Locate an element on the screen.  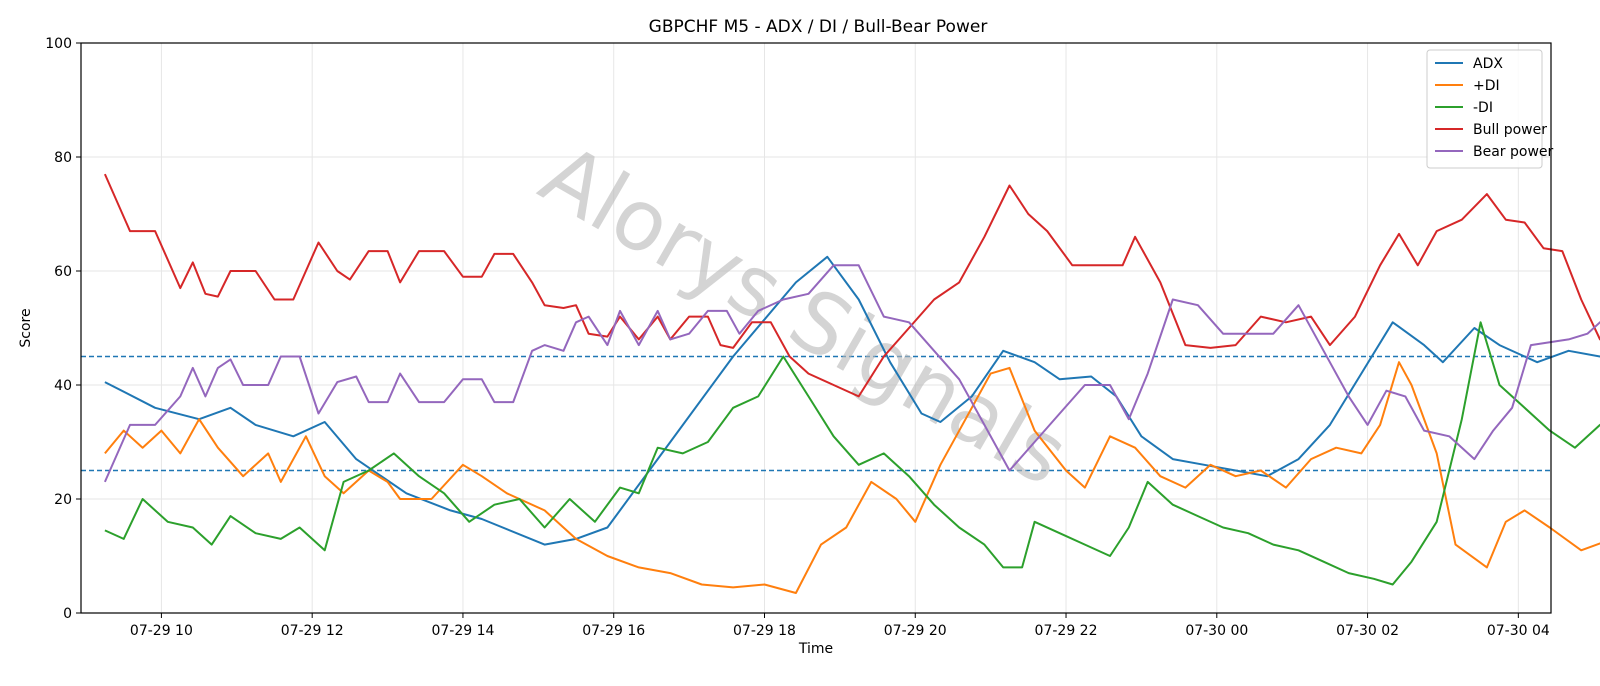
legend-label: Bull power is located at coordinates (1510, 130).